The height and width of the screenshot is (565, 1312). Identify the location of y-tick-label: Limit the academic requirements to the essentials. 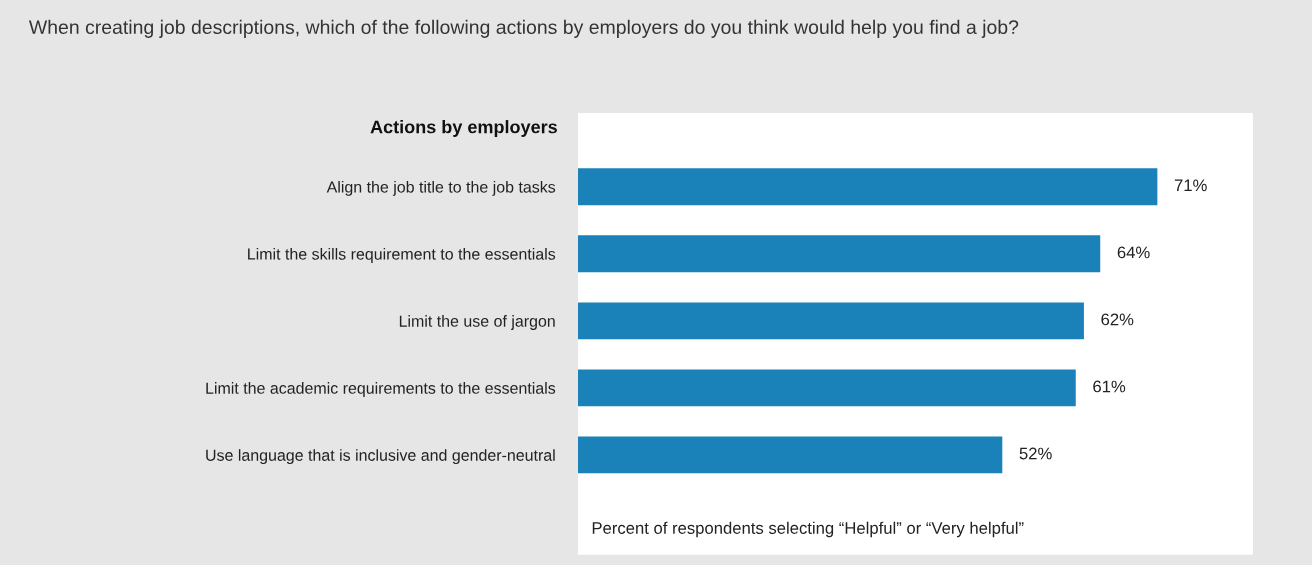
(381, 389).